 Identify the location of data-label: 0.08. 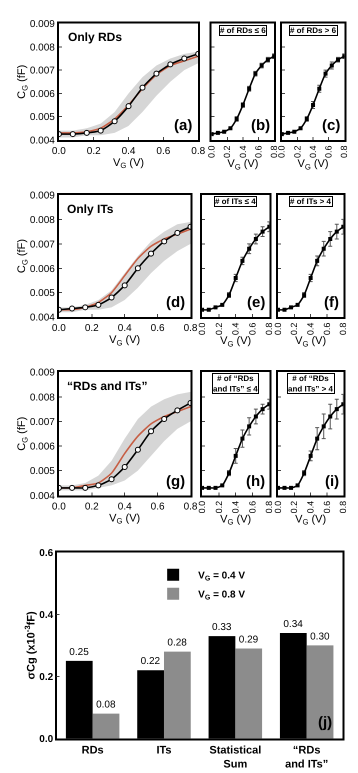
(106, 705).